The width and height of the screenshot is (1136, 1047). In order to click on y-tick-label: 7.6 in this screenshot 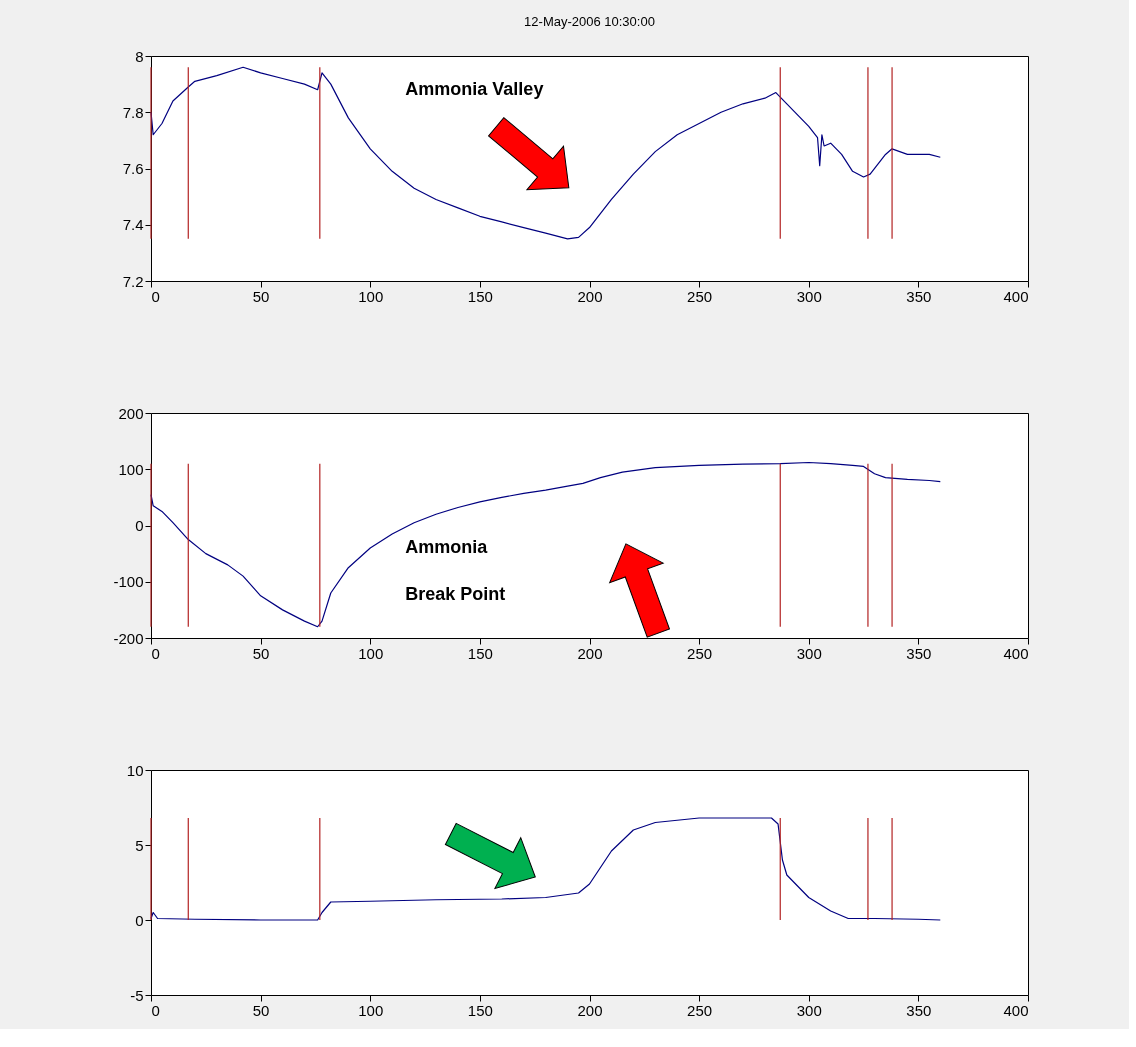, I will do `click(133, 168)`.